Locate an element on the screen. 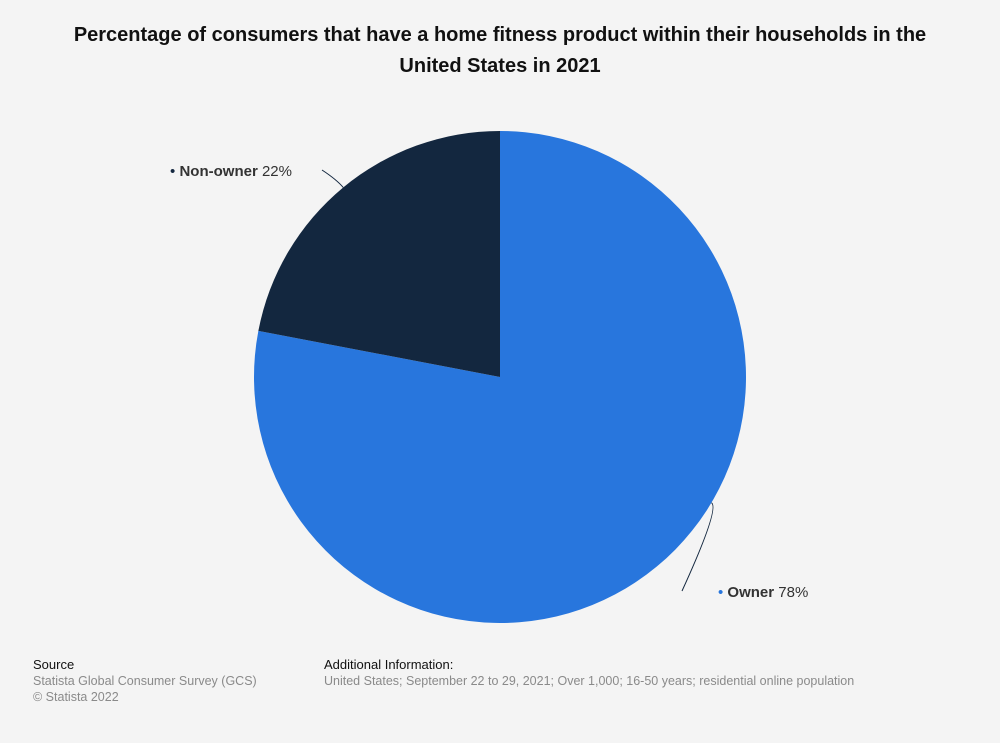  copyright-text: © Statista 2022 is located at coordinates (76, 697).